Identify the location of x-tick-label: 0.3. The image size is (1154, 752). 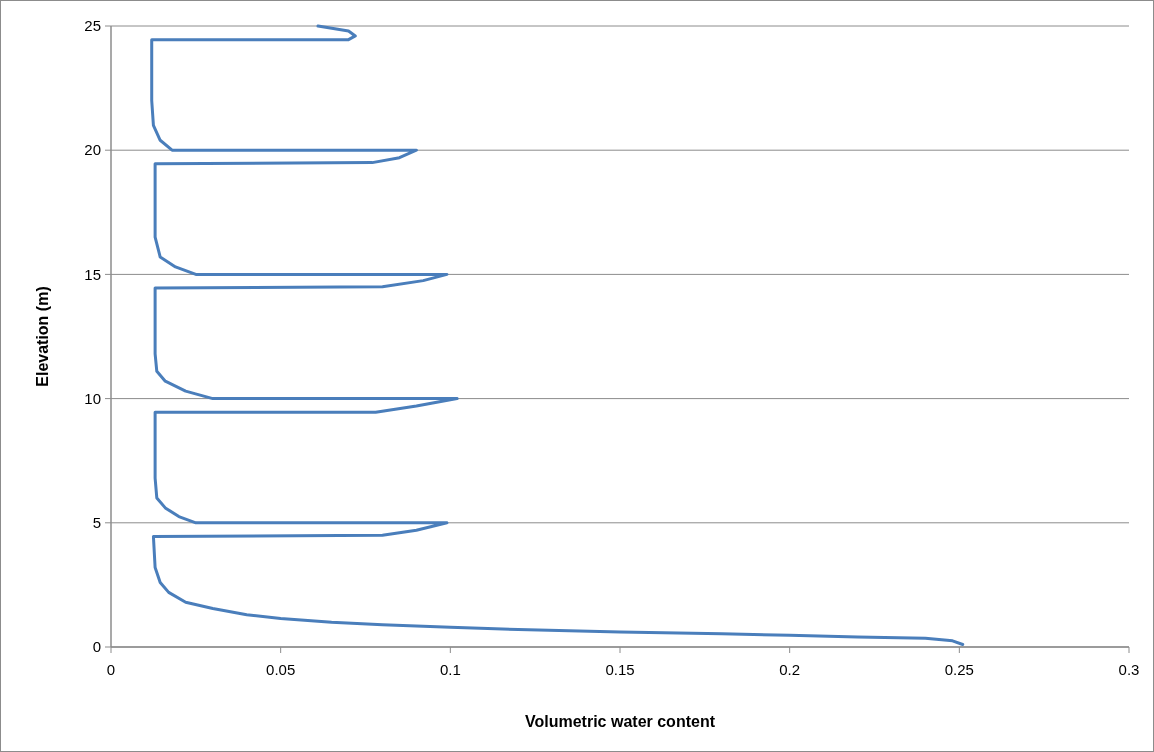
(1129, 669).